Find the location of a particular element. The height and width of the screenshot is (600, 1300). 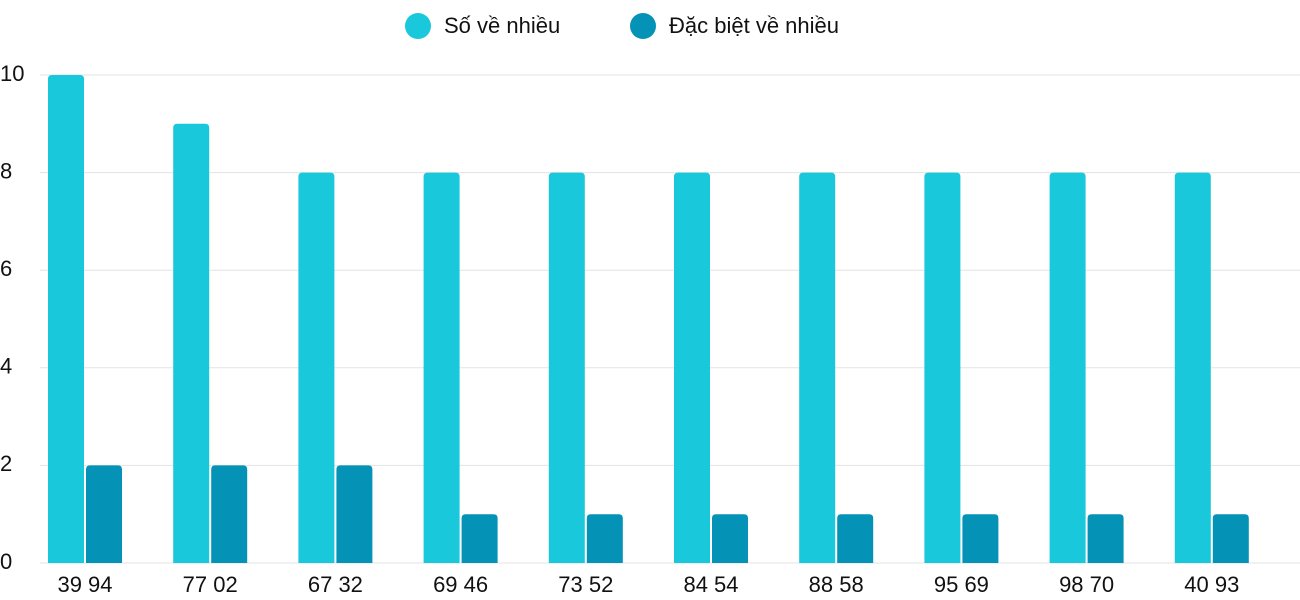

x-tick-label: 77 02 is located at coordinates (210, 584).